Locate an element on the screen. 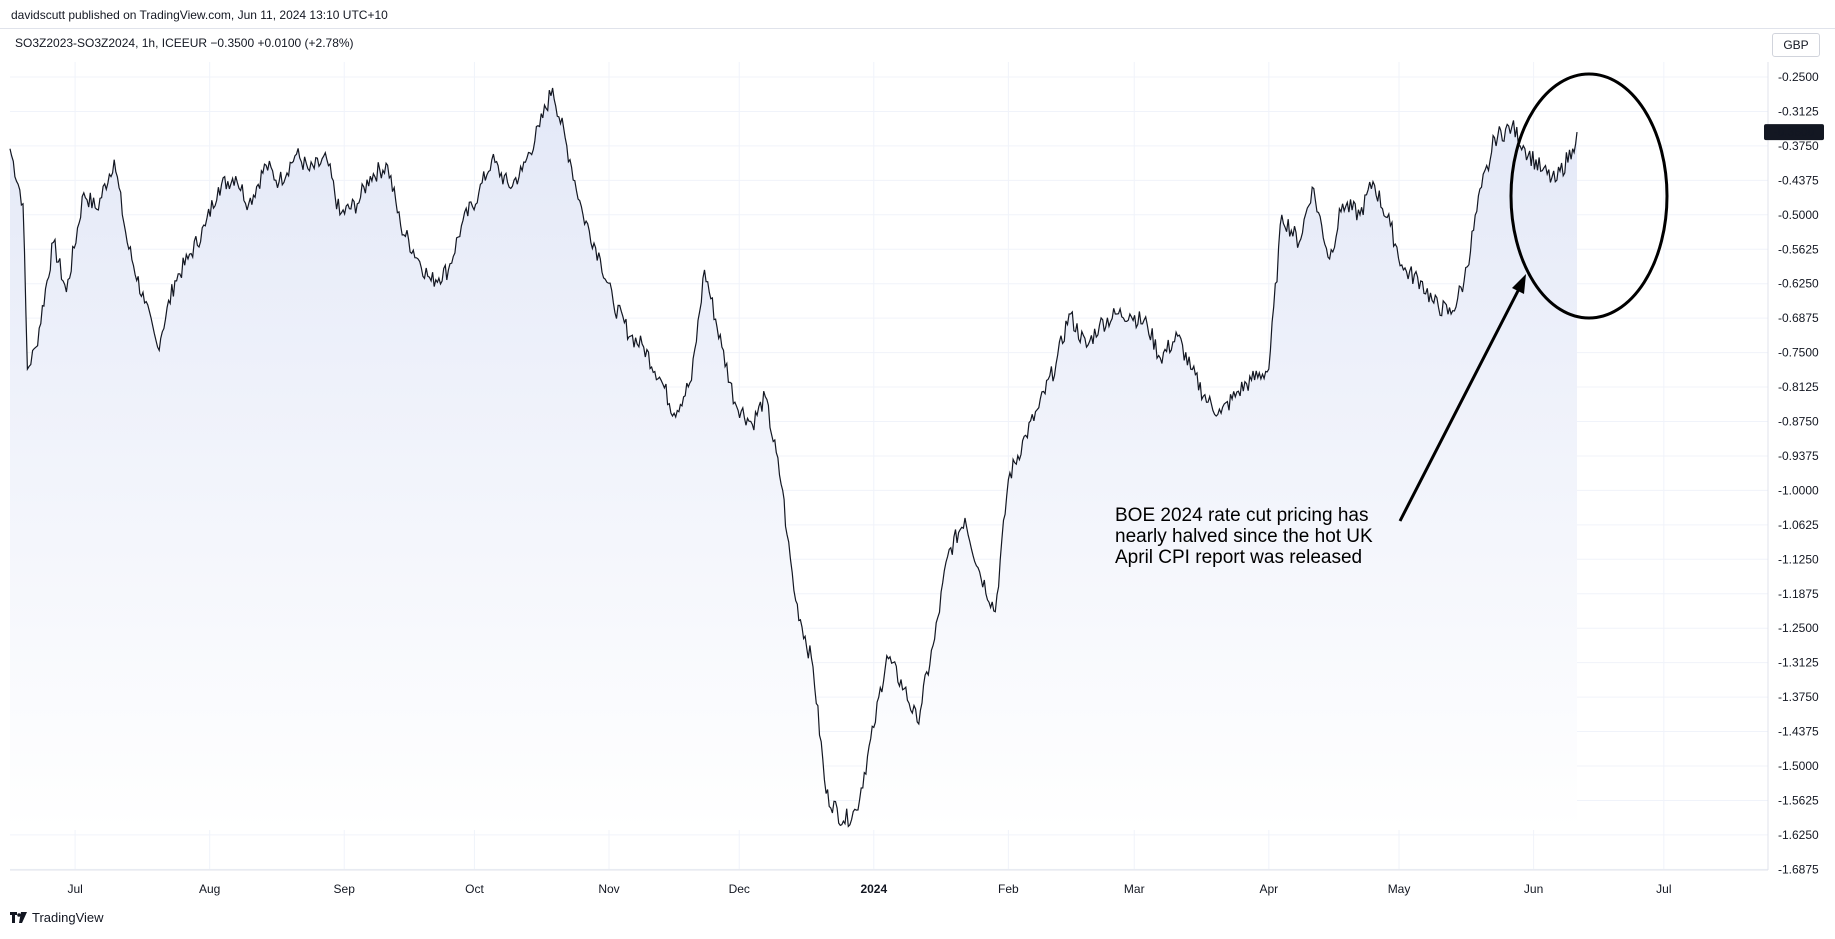  y-tick-label: -0.5000 is located at coordinates (1798, 215).